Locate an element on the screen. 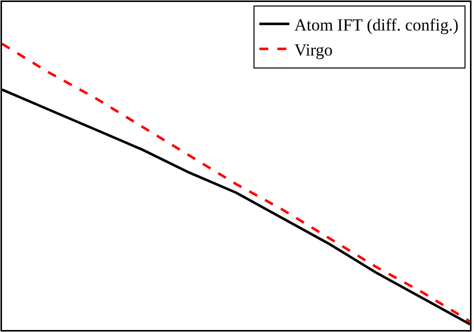  legend-label: Atom IFT (diff. config.) is located at coordinates (376, 24).